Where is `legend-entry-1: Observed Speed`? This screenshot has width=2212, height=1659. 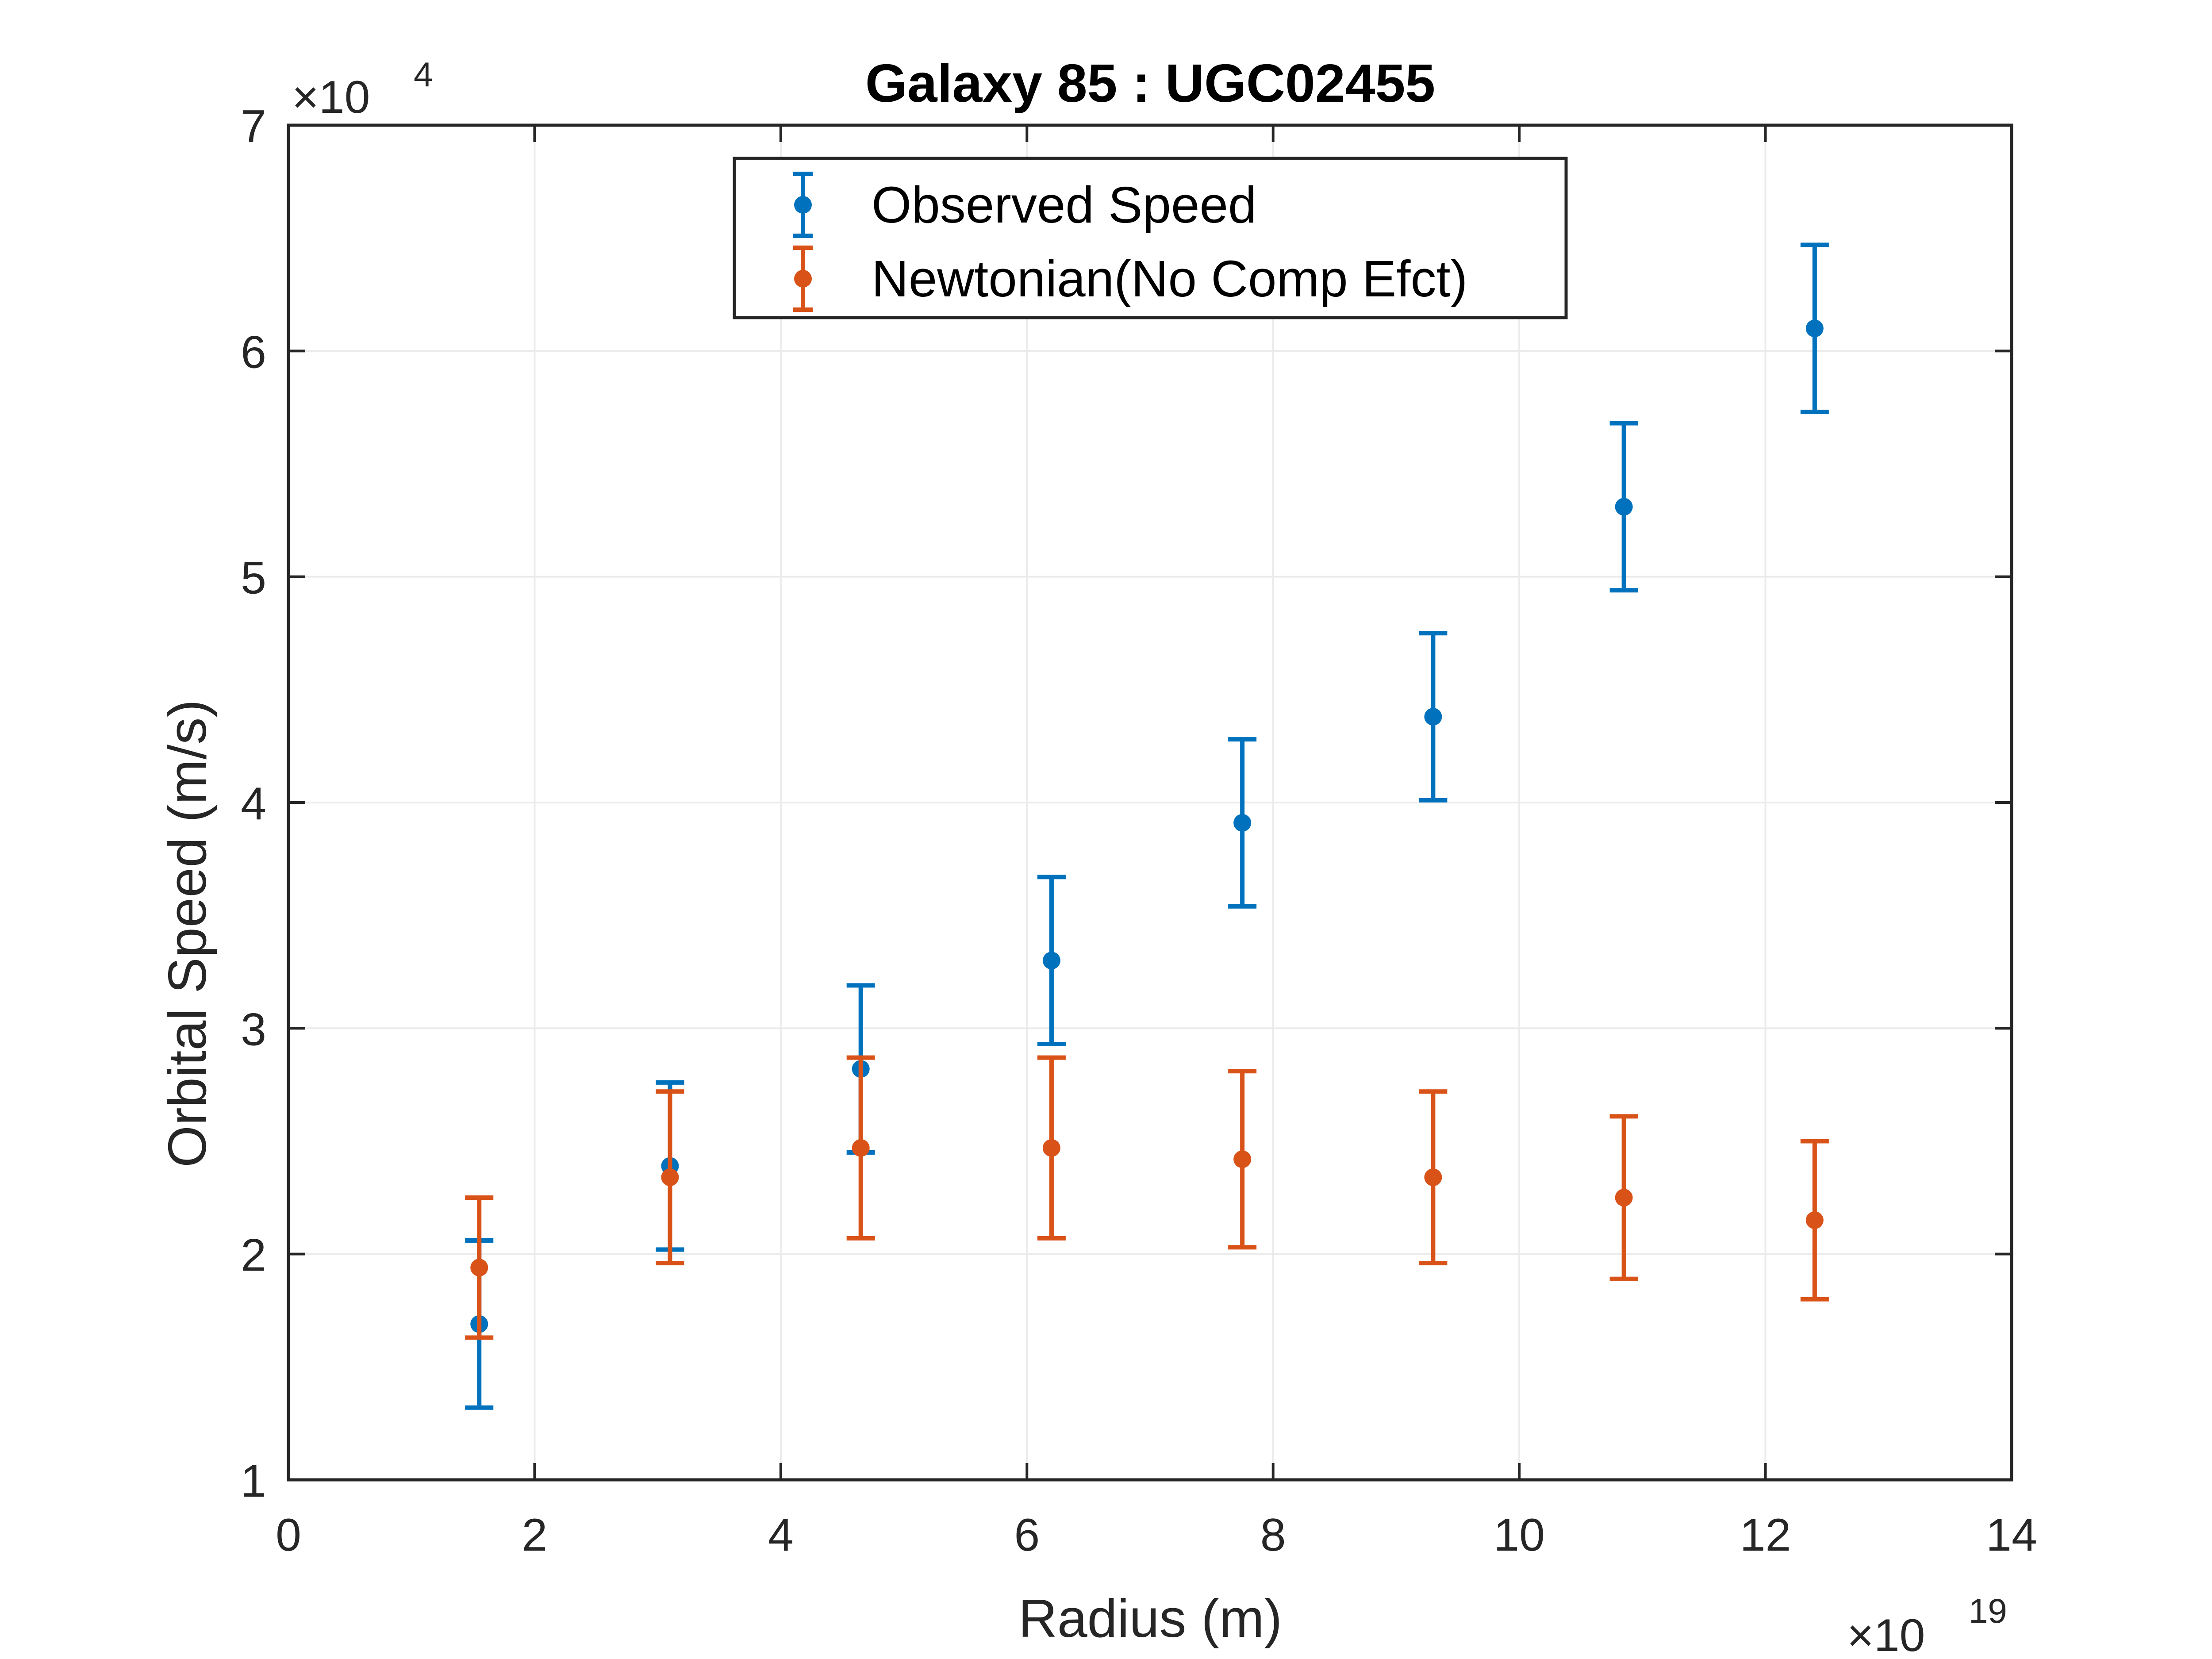 legend-entry-1: Observed Speed is located at coordinates (1025, 205).